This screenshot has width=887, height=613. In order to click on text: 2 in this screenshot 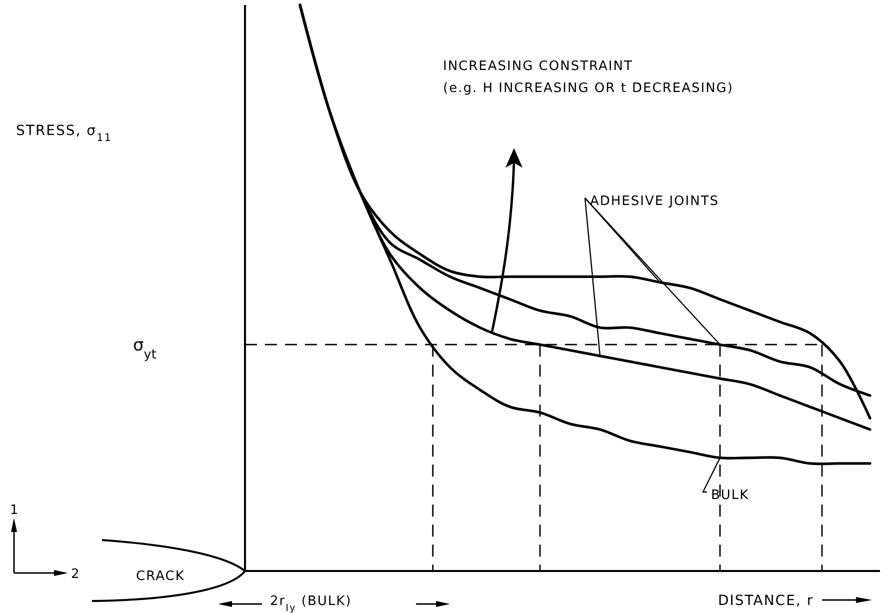, I will do `click(75, 574)`.